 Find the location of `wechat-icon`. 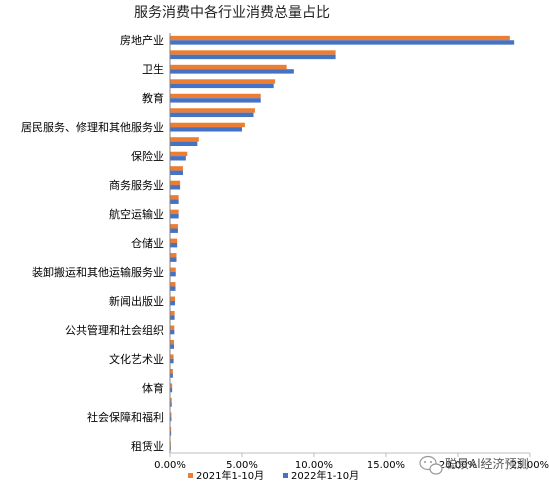

wechat-icon is located at coordinates (431, 465).